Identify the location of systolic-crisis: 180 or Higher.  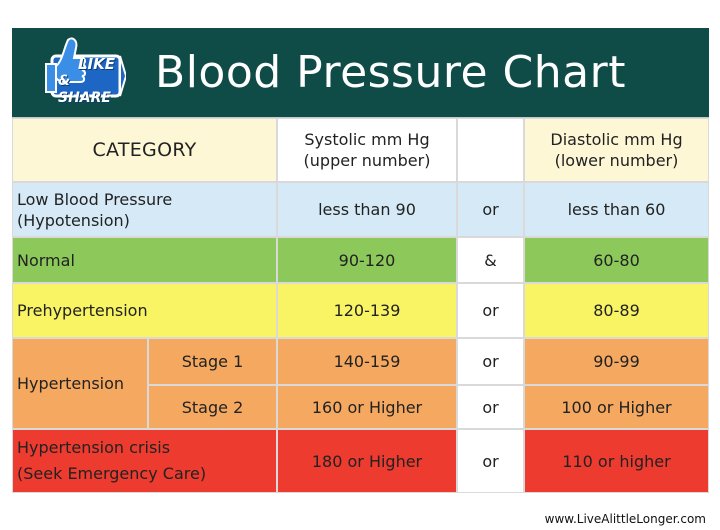
(367, 461).